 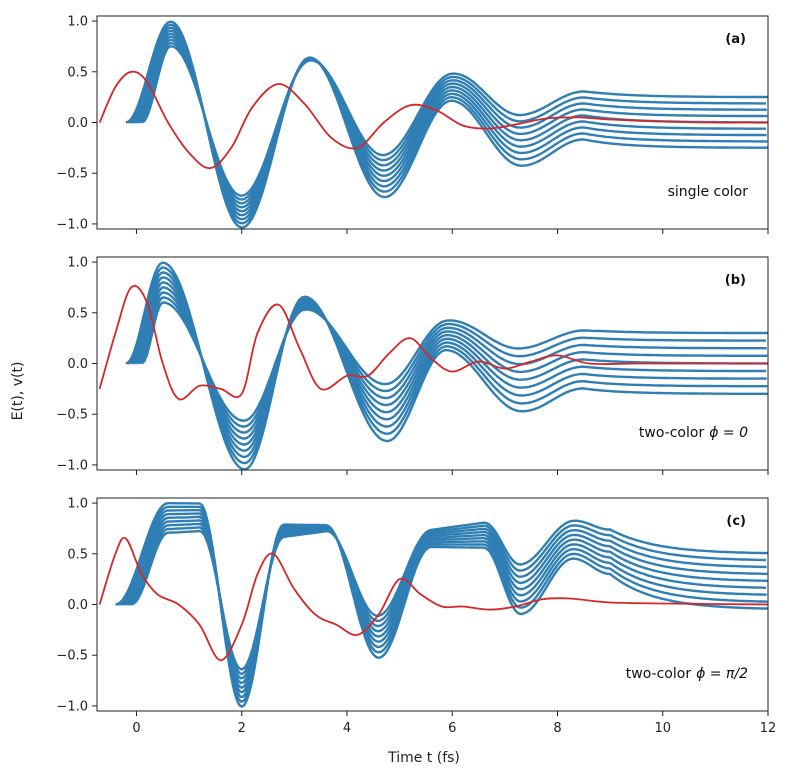 What do you see at coordinates (735, 39) in the screenshot?
I see `panel-tag: (a)` at bounding box center [735, 39].